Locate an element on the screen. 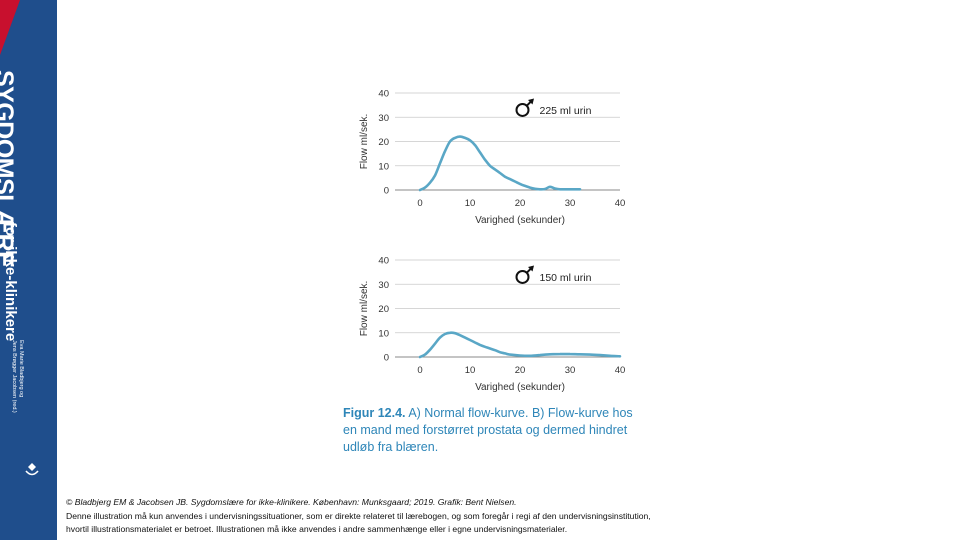 Image resolution: width=960 pixels, height=540 pixels. sidebar-stripe-decoration is located at coordinates (10, 27).